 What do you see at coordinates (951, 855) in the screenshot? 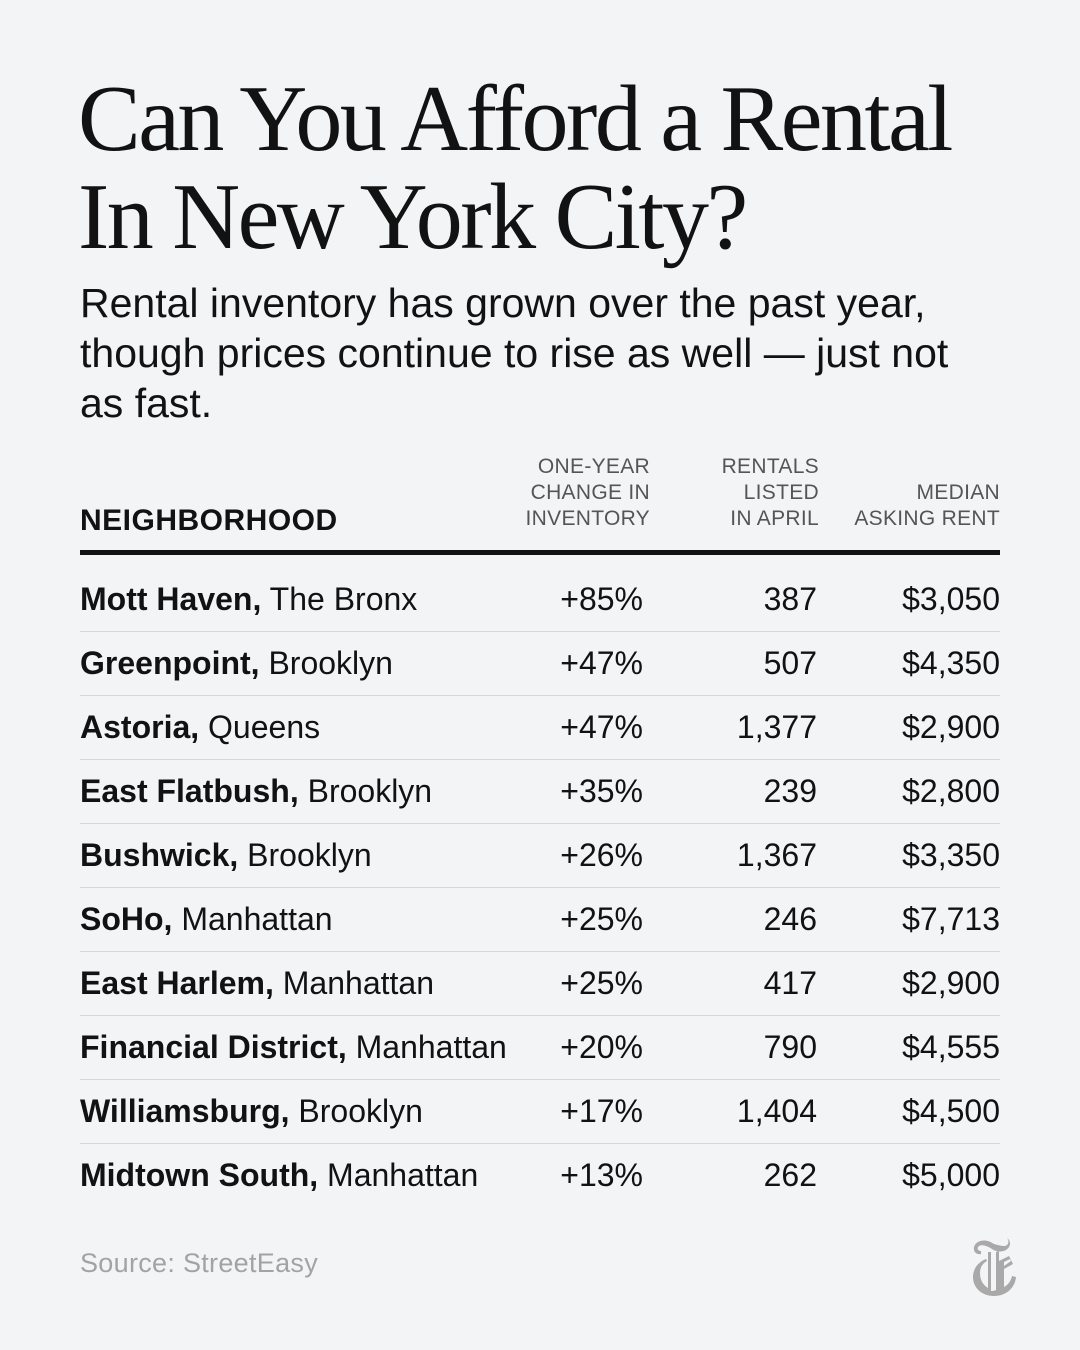
I see `rent-cell: $3,350` at bounding box center [951, 855].